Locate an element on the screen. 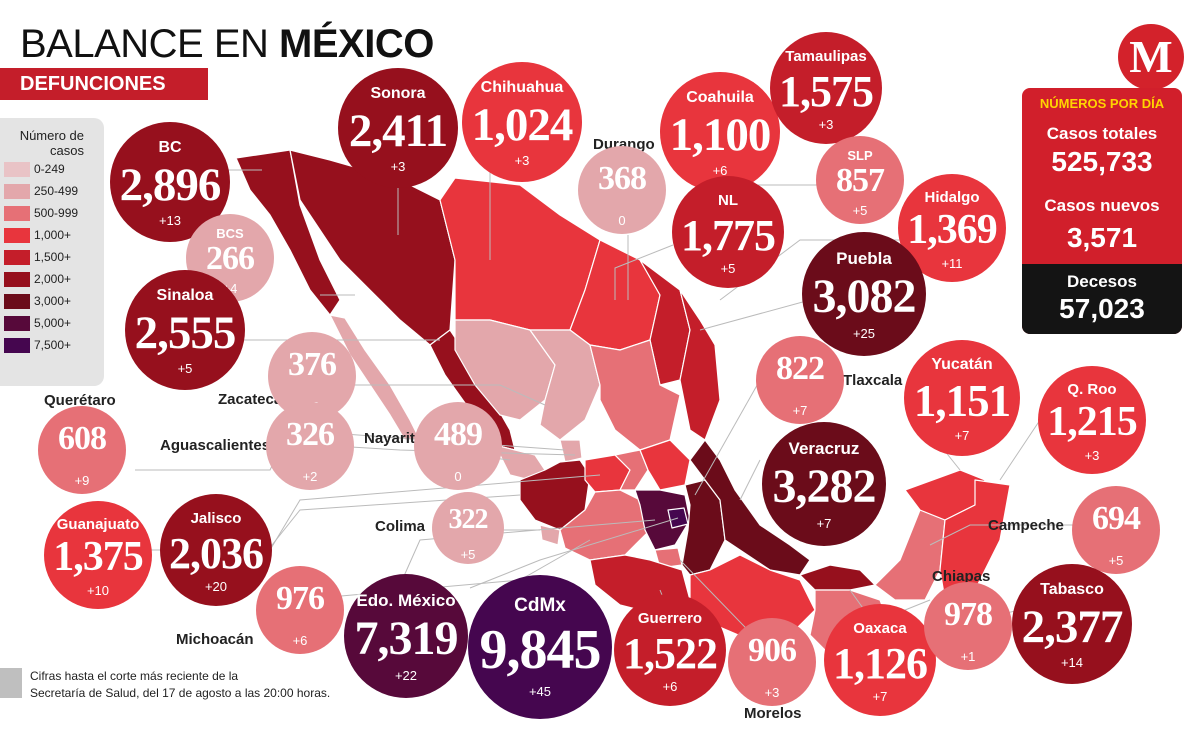 The image size is (1200, 747). state-deaths-value: 608 is located at coordinates (82, 438).